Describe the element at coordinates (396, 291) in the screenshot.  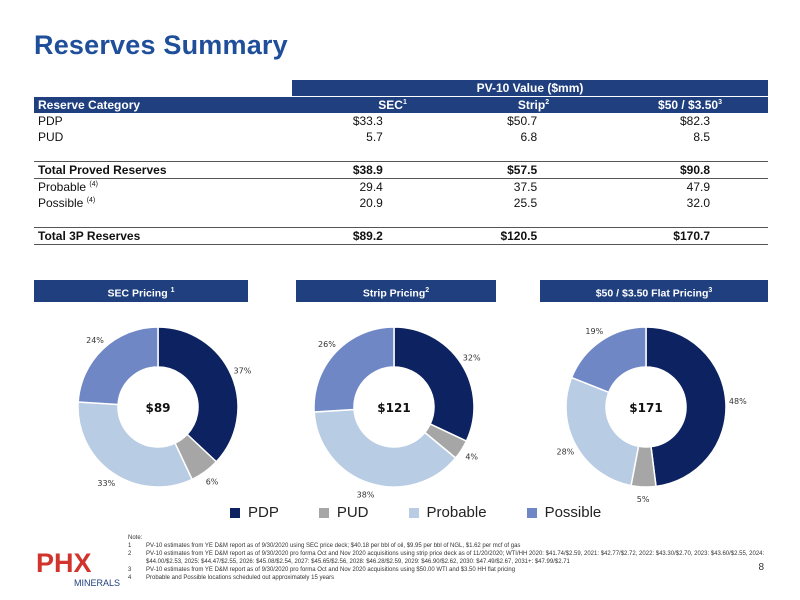
I see `strip-pricing-band: Strip Pricing2` at that location.